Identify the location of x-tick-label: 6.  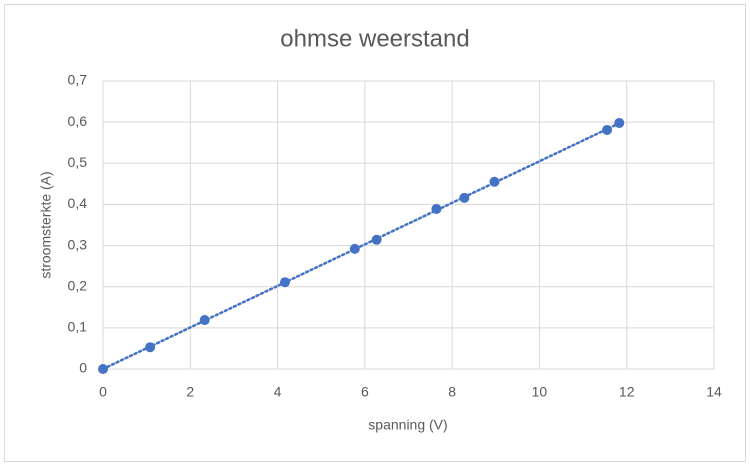
(365, 392).